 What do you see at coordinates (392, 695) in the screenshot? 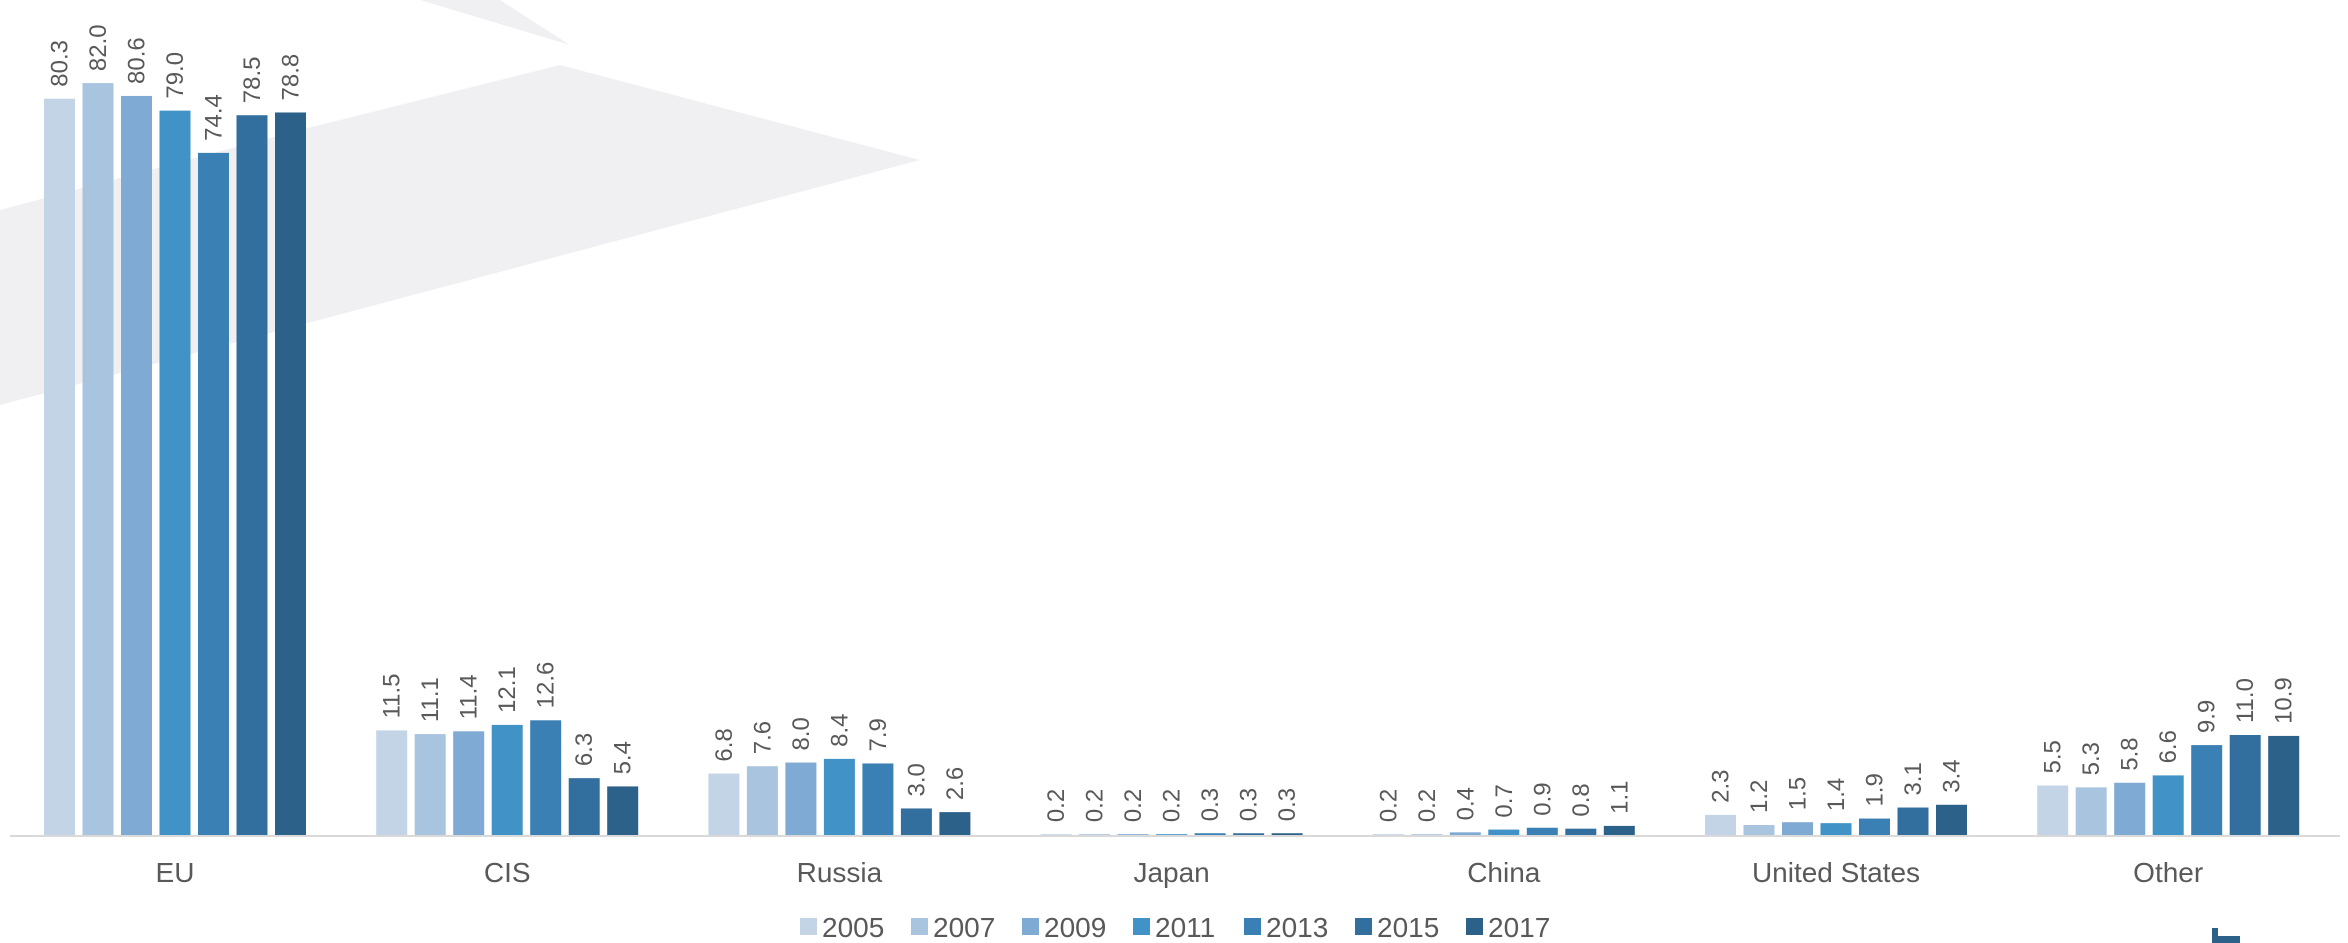
I see `data-label-cis-2005: 11.5` at bounding box center [392, 695].